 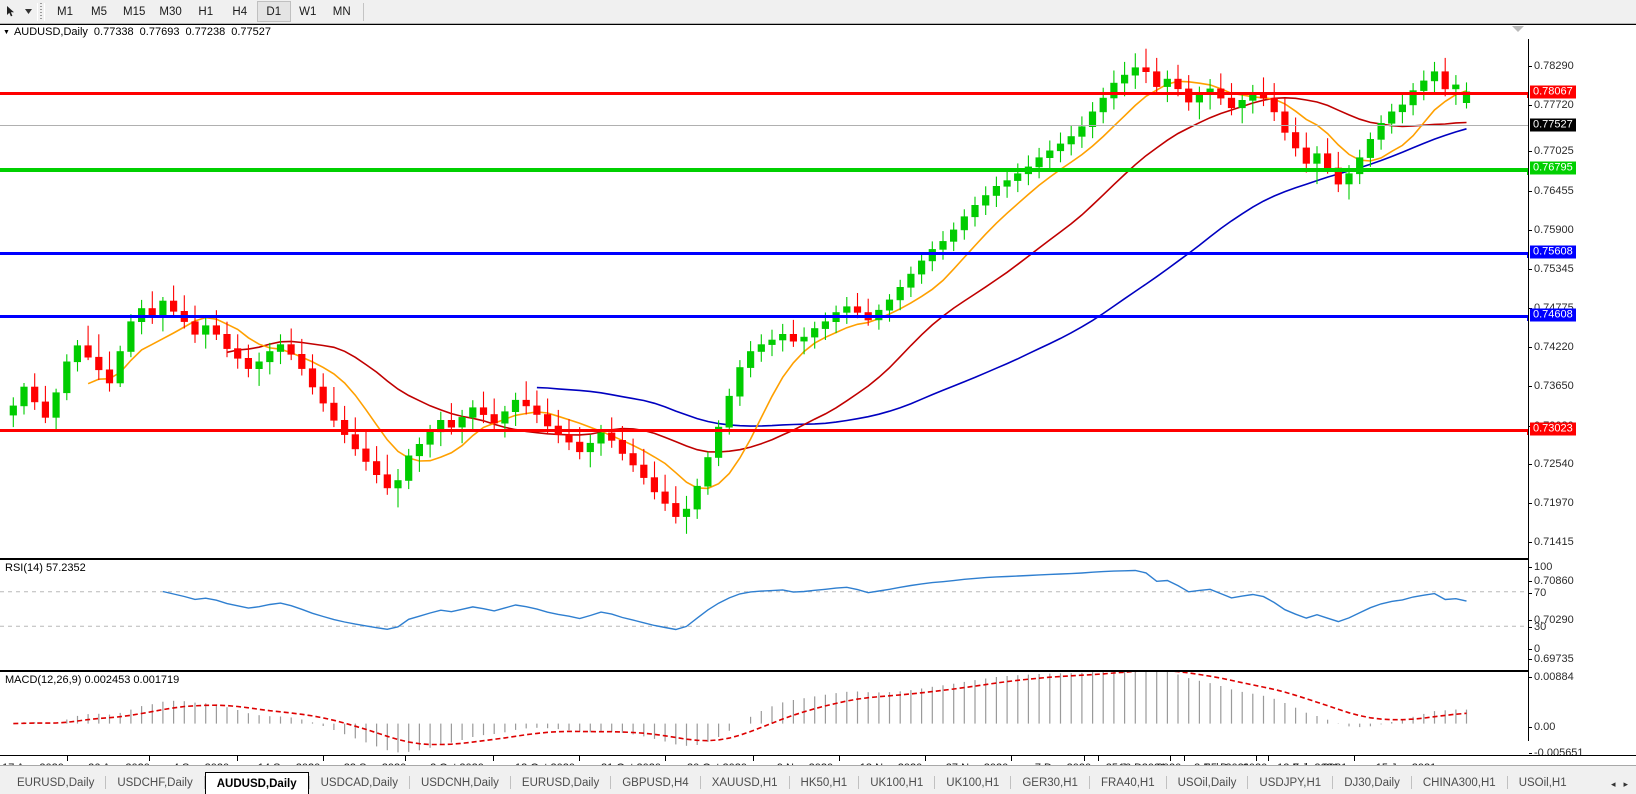 What do you see at coordinates (1551, 677) in the screenshot?
I see `macd-scale-label: 0.00884` at bounding box center [1551, 677].